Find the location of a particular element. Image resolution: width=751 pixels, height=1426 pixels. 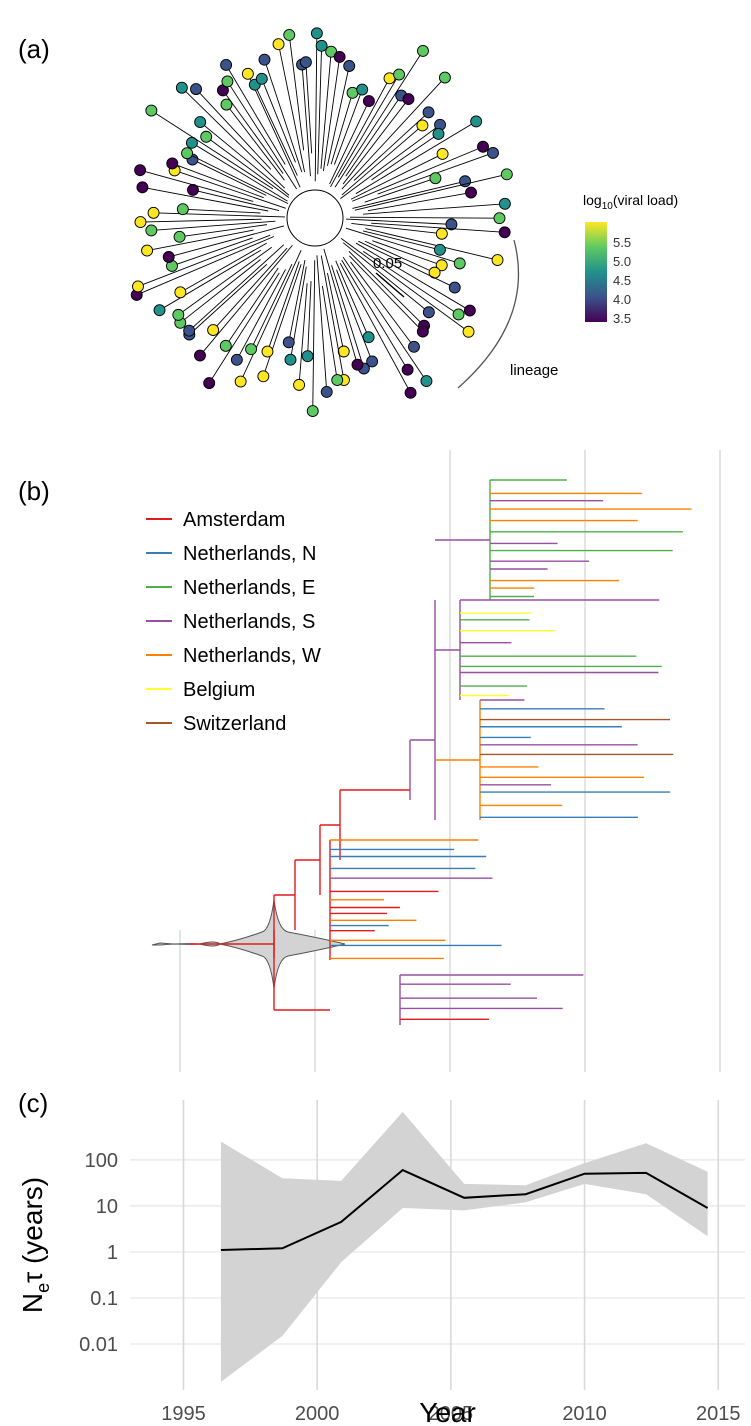

x-tick-label: 2010 is located at coordinates (584, 1414).